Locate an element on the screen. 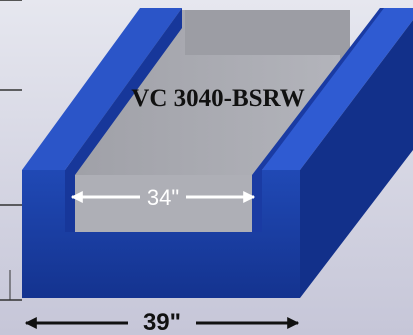  inner-width-label: 34" is located at coordinates (163, 197).